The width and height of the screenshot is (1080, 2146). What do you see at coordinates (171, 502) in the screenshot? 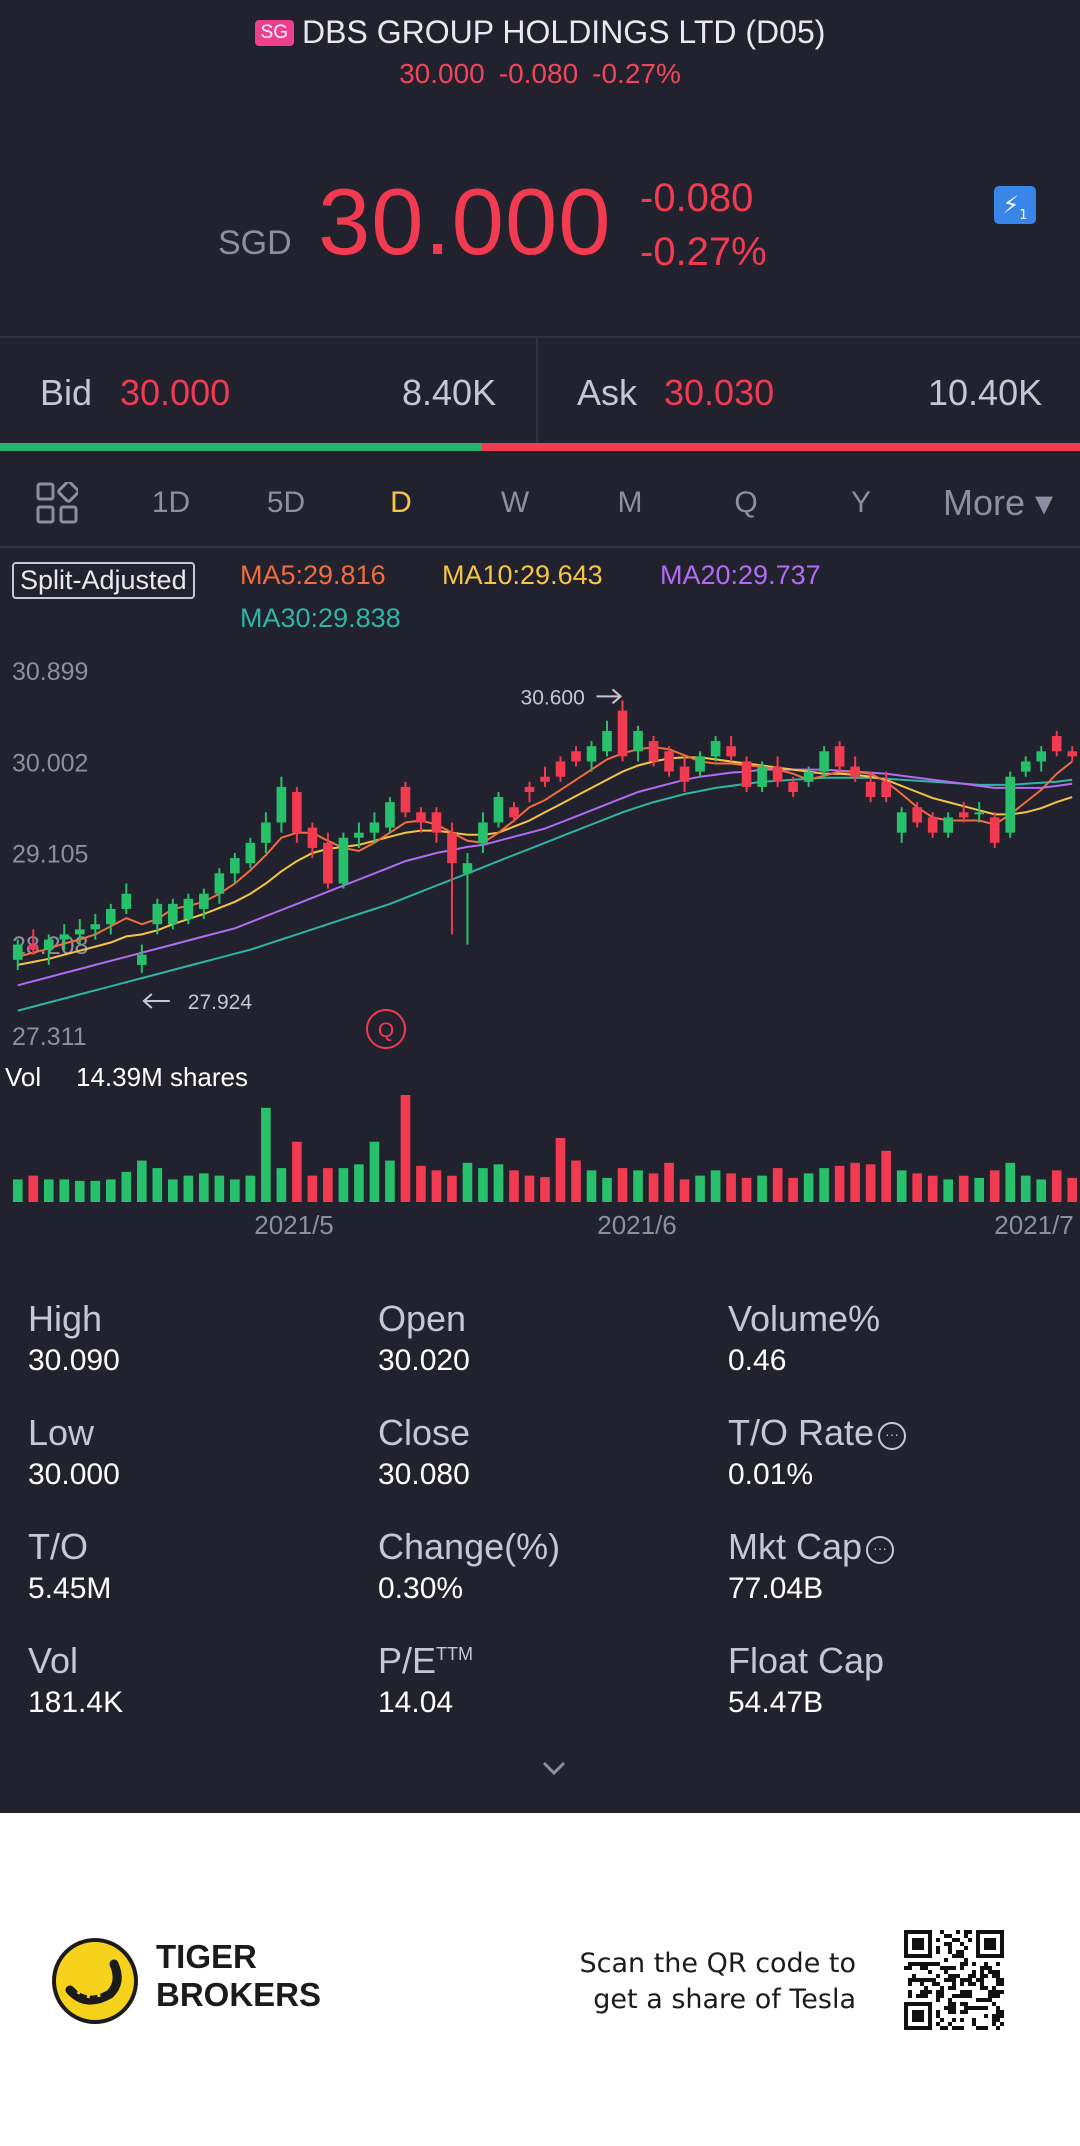
I see `tab-1d: 1D` at bounding box center [171, 502].